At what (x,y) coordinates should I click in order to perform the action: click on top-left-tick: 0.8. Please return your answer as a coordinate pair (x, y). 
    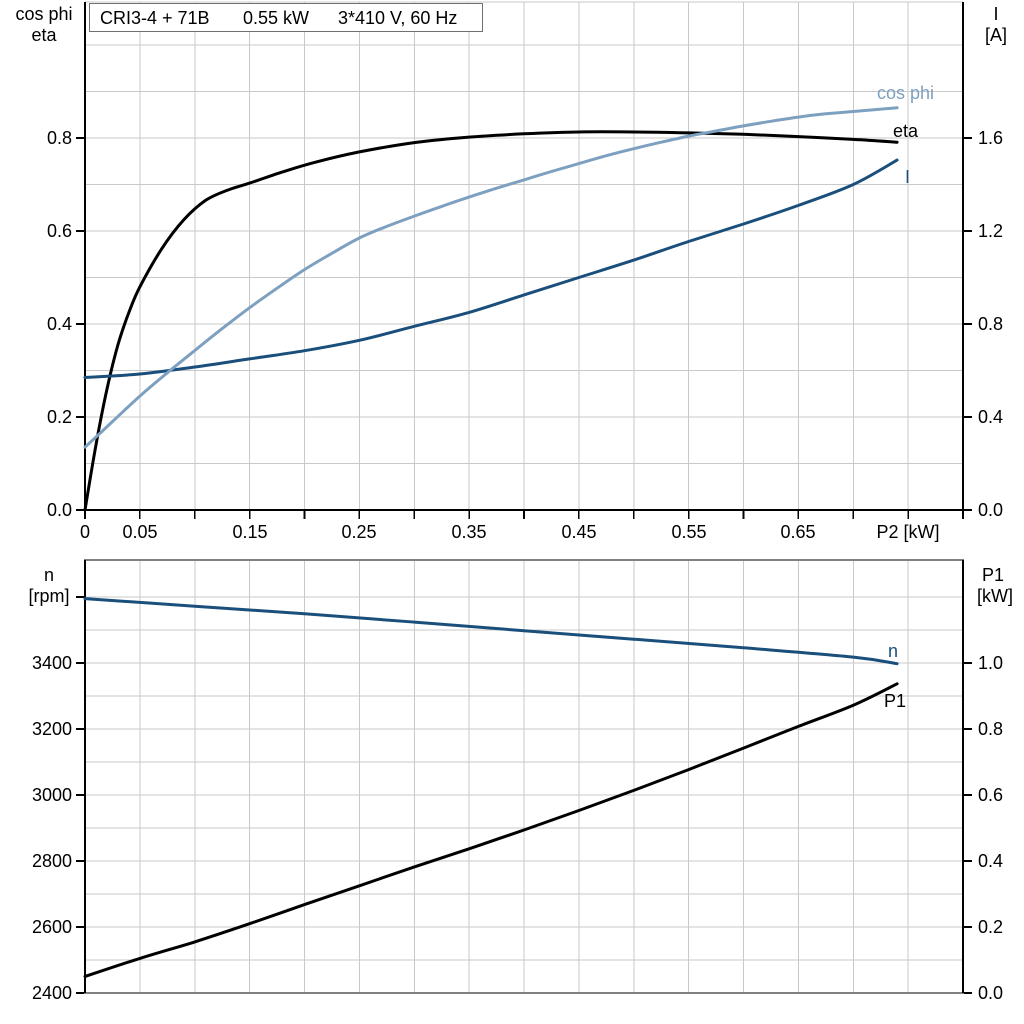
    Looking at the image, I should click on (59, 138).